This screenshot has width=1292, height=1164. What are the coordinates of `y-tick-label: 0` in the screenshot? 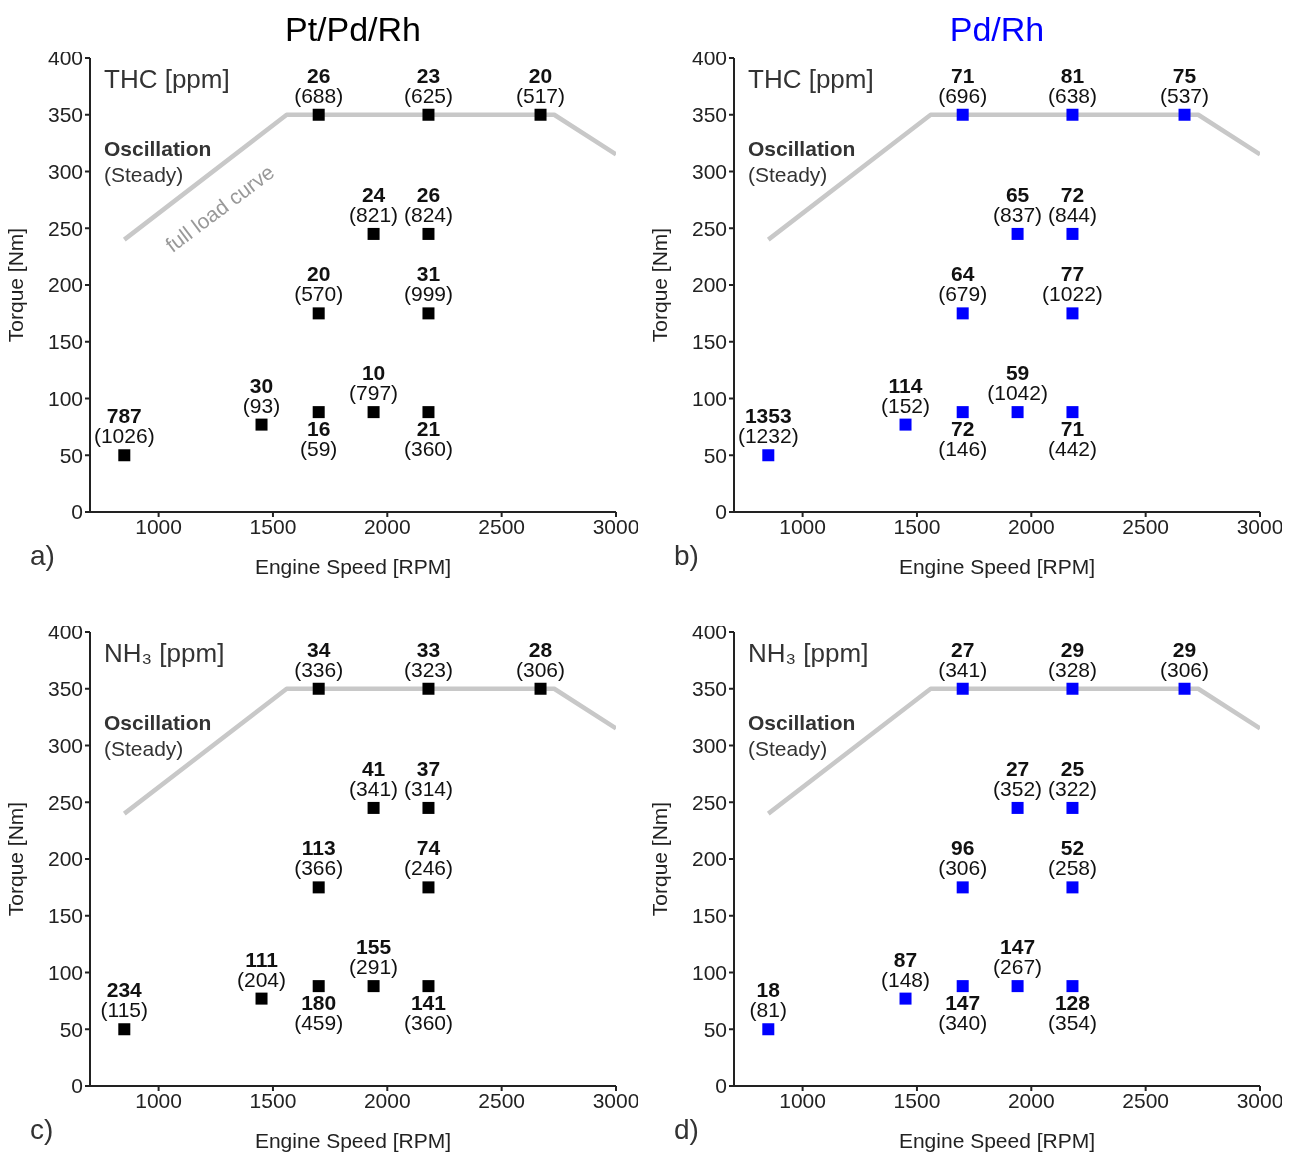 It's located at (77, 1086).